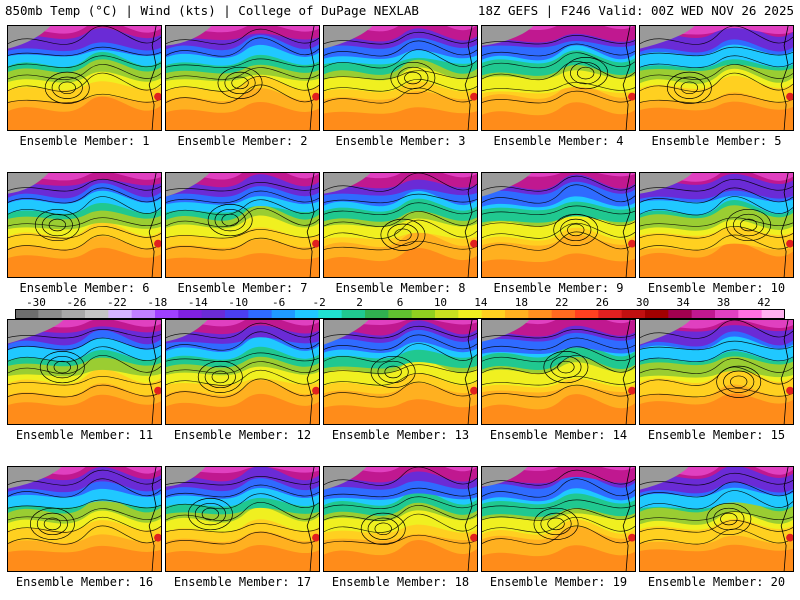  I want to click on colorbar-tick-label: -22, so click(116, 302).